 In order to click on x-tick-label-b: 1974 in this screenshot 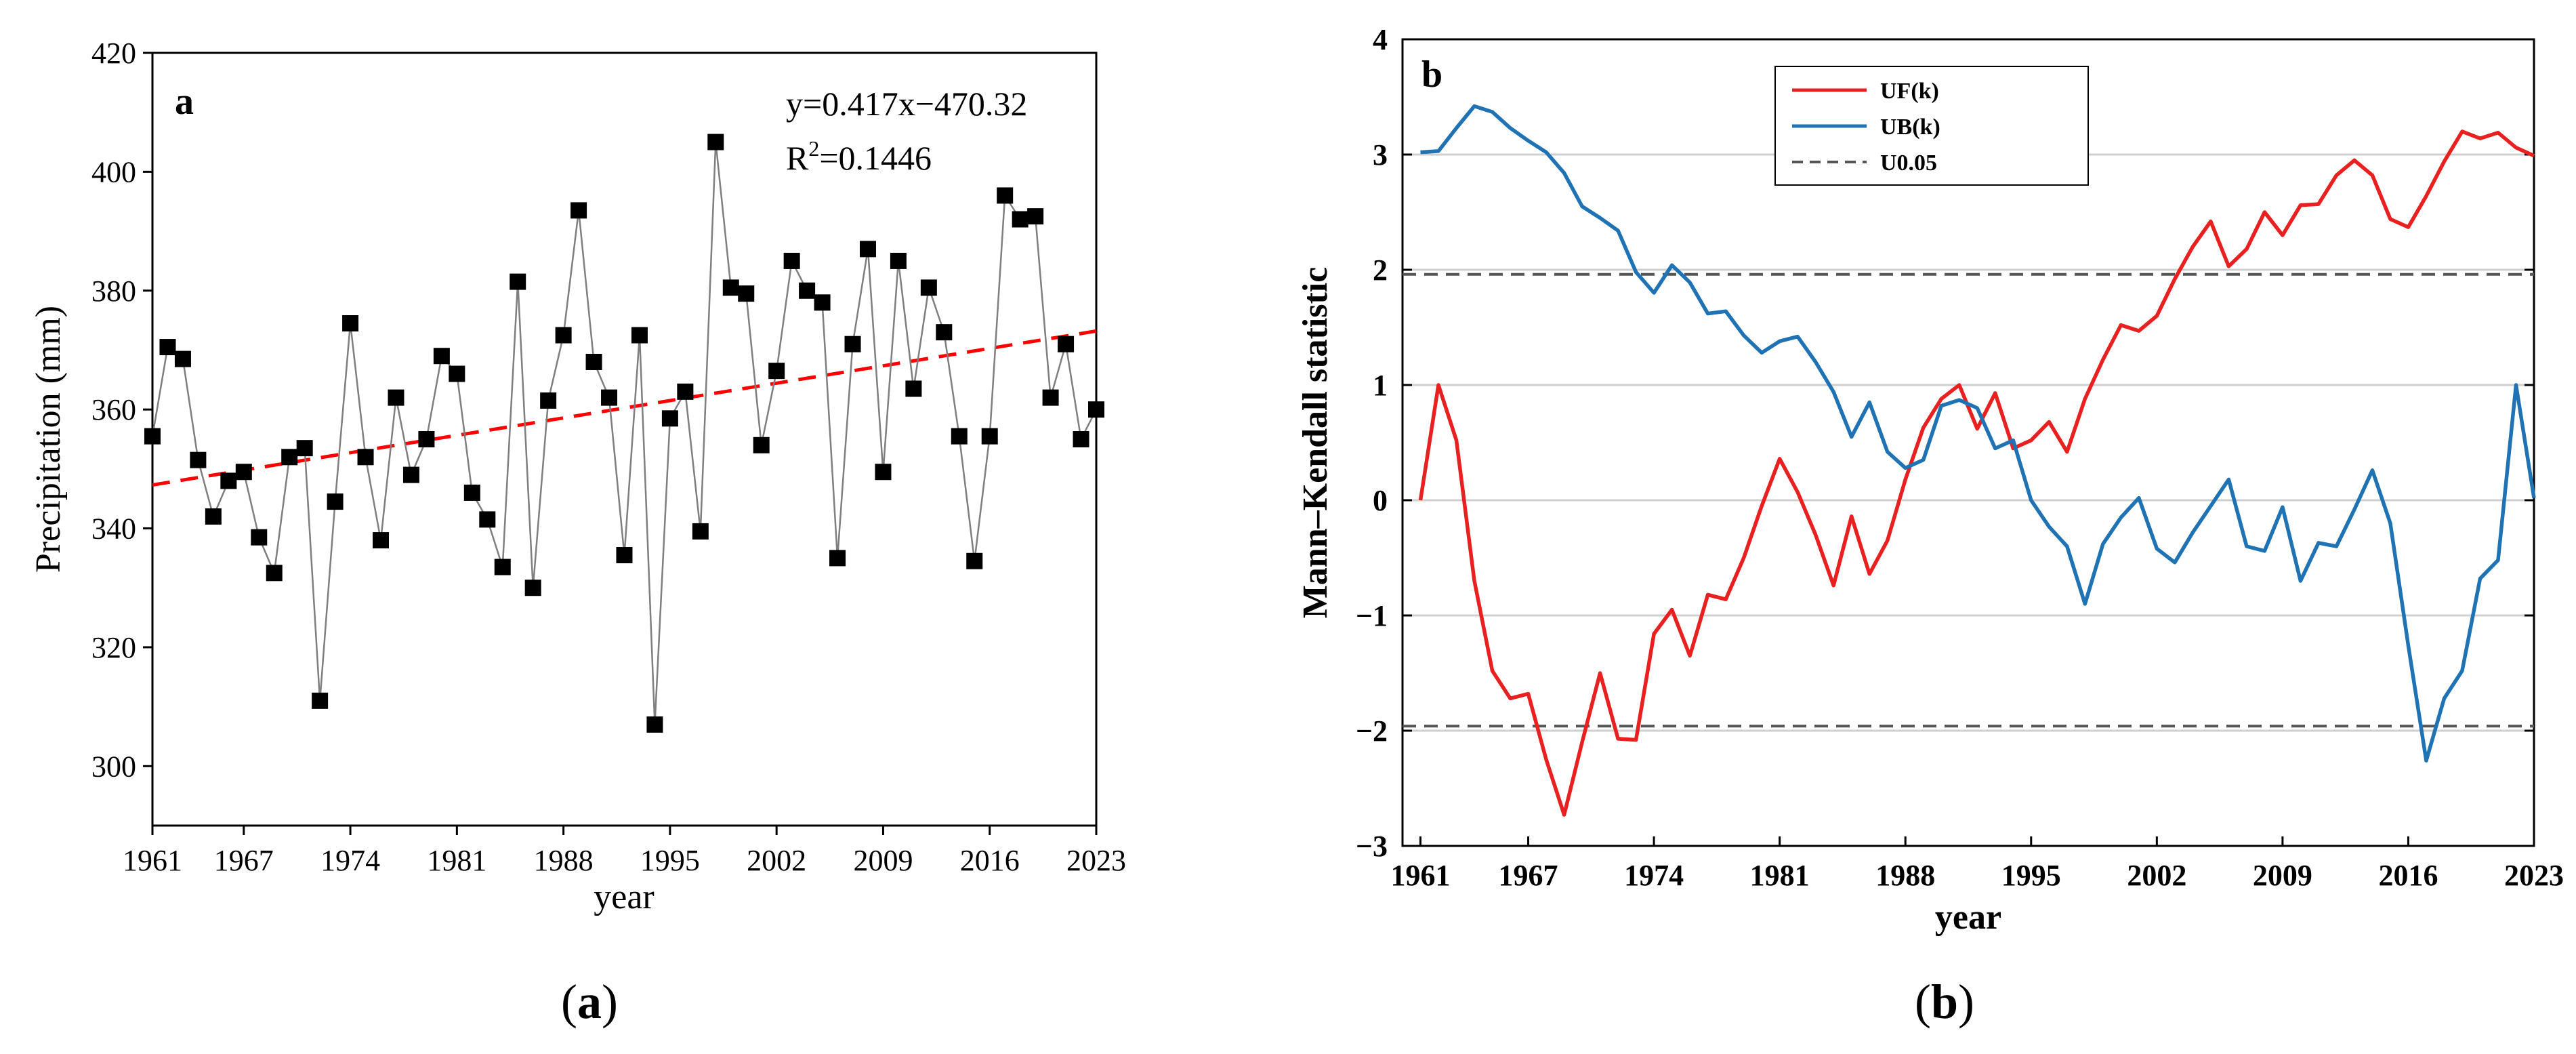, I will do `click(1654, 876)`.